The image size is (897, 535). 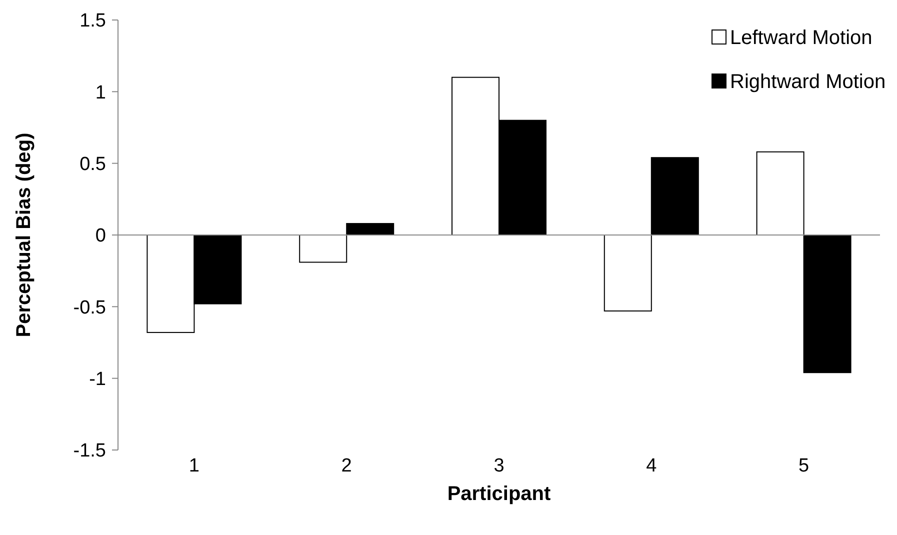 I want to click on y-tick-label: 0, so click(x=100, y=236).